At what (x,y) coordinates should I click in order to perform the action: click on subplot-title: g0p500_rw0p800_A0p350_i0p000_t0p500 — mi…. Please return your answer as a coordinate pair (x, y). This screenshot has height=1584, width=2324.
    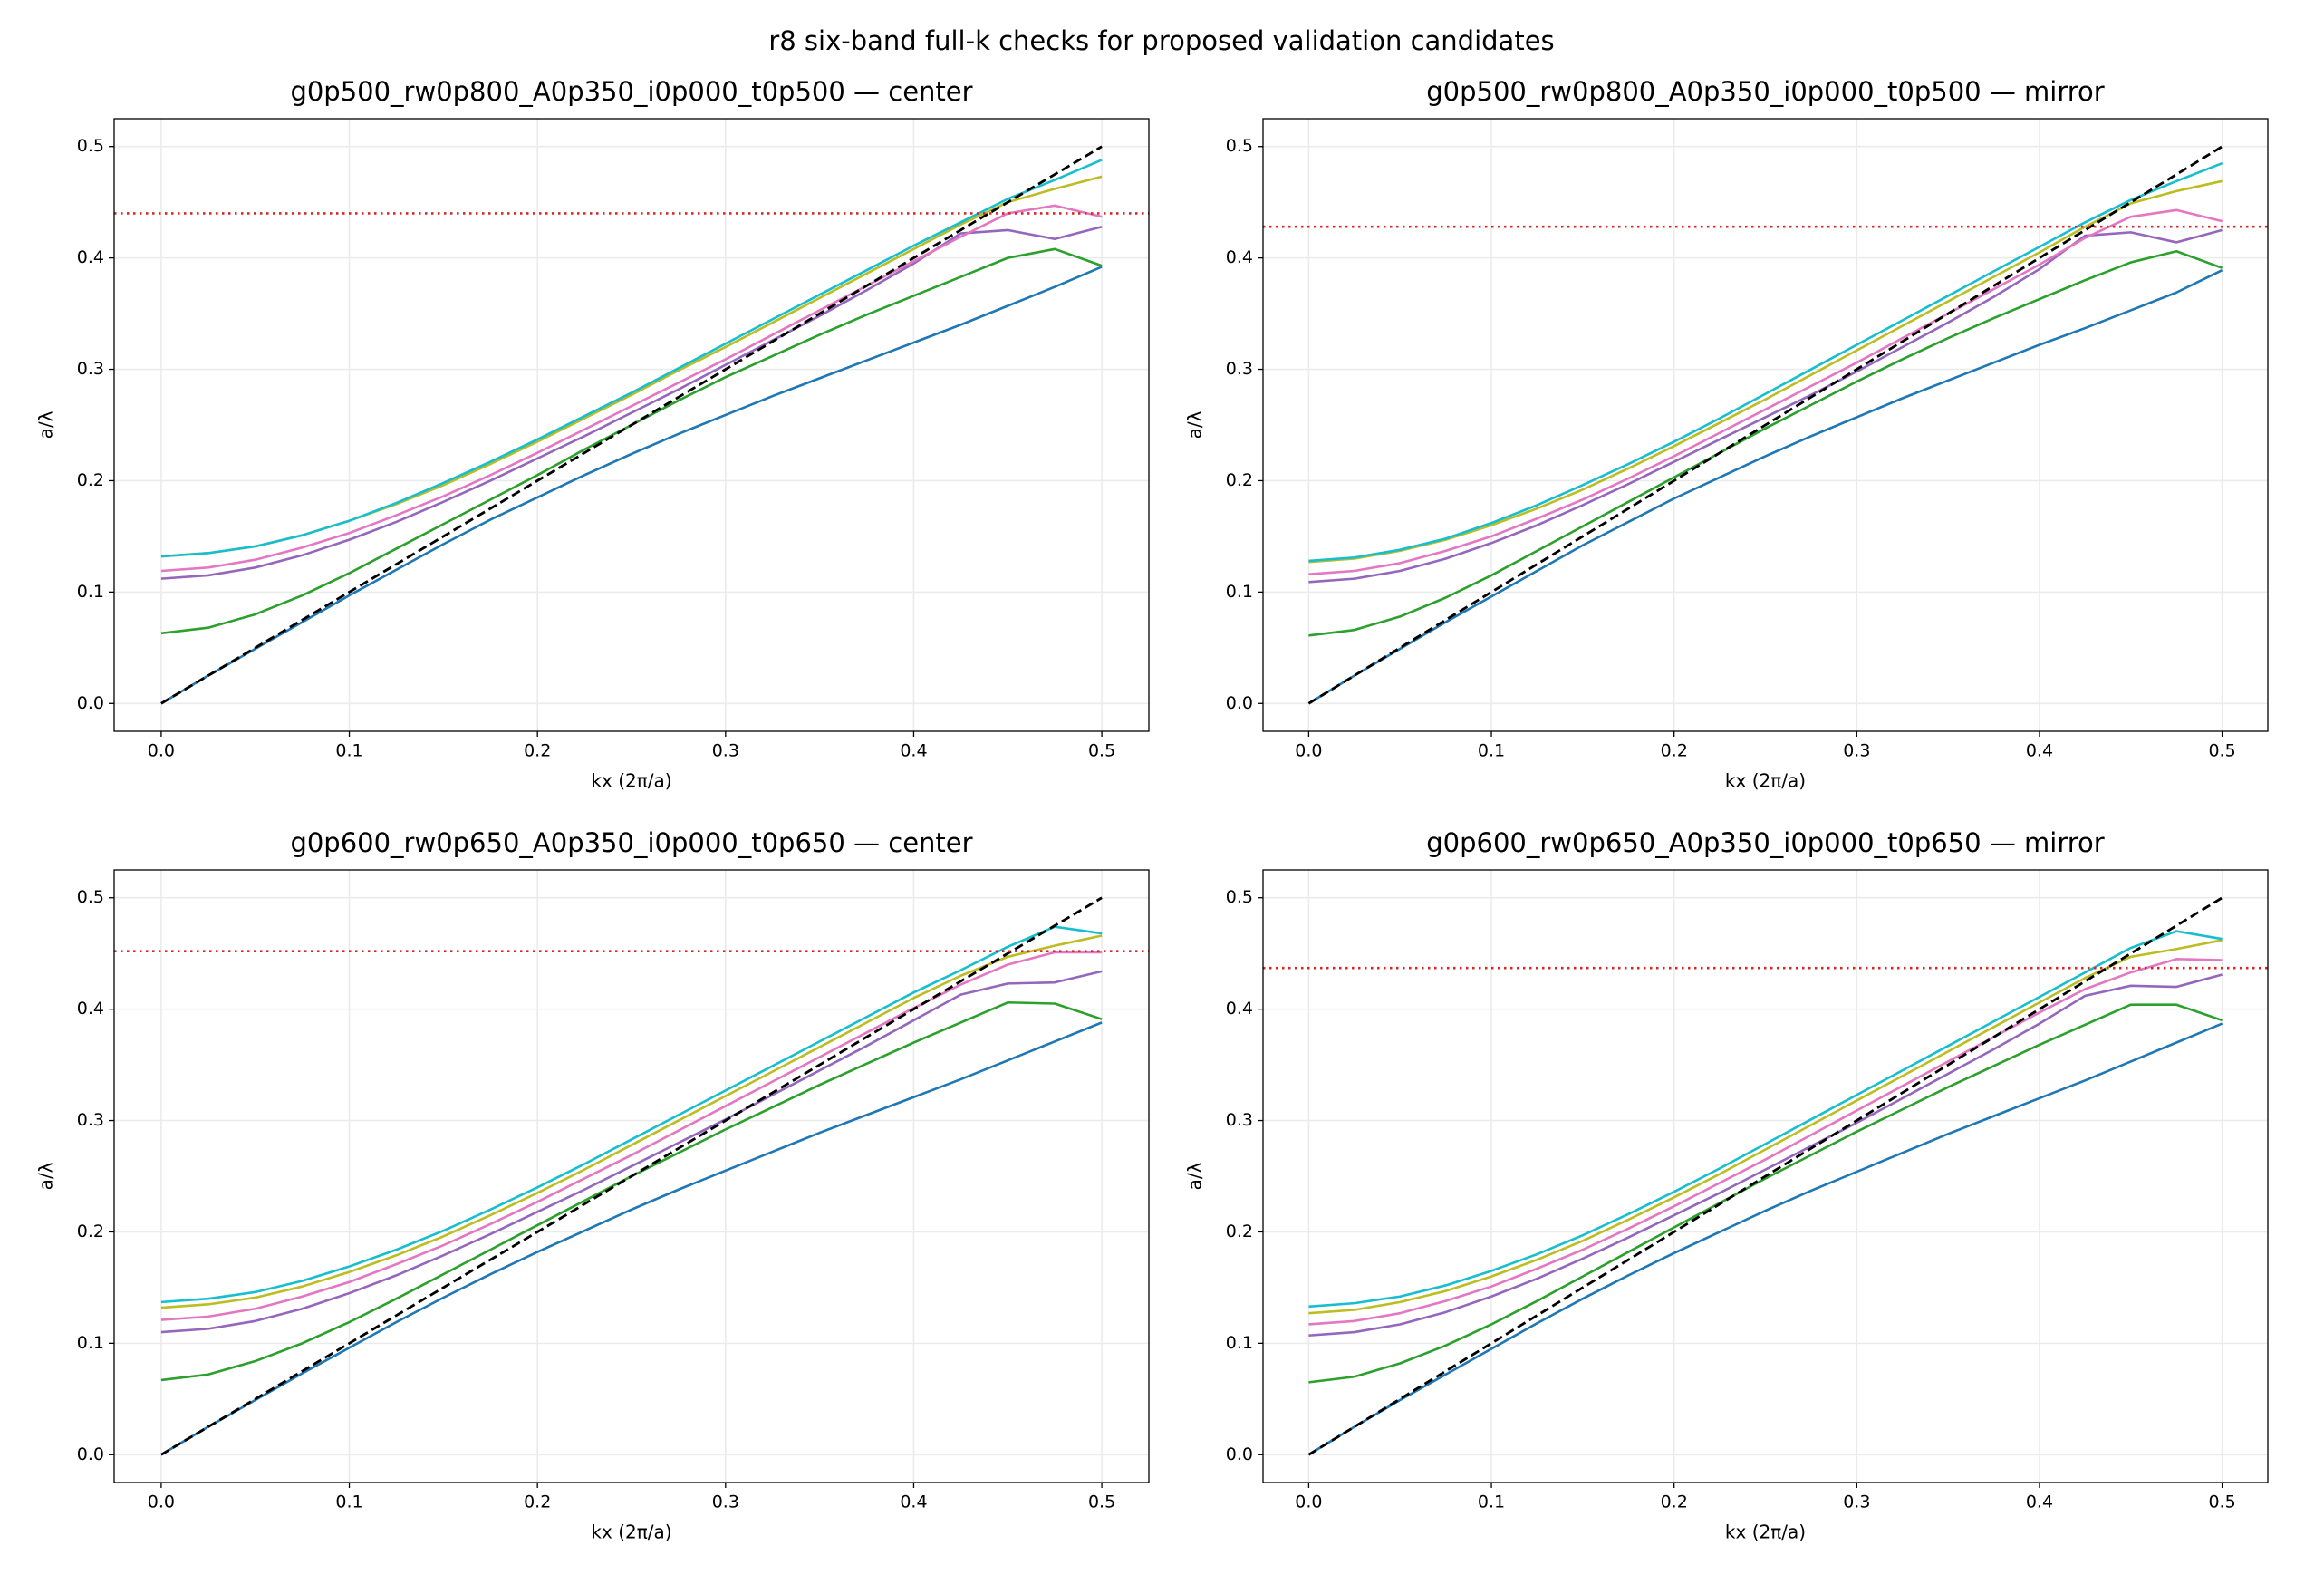
    Looking at the image, I should click on (1765, 91).